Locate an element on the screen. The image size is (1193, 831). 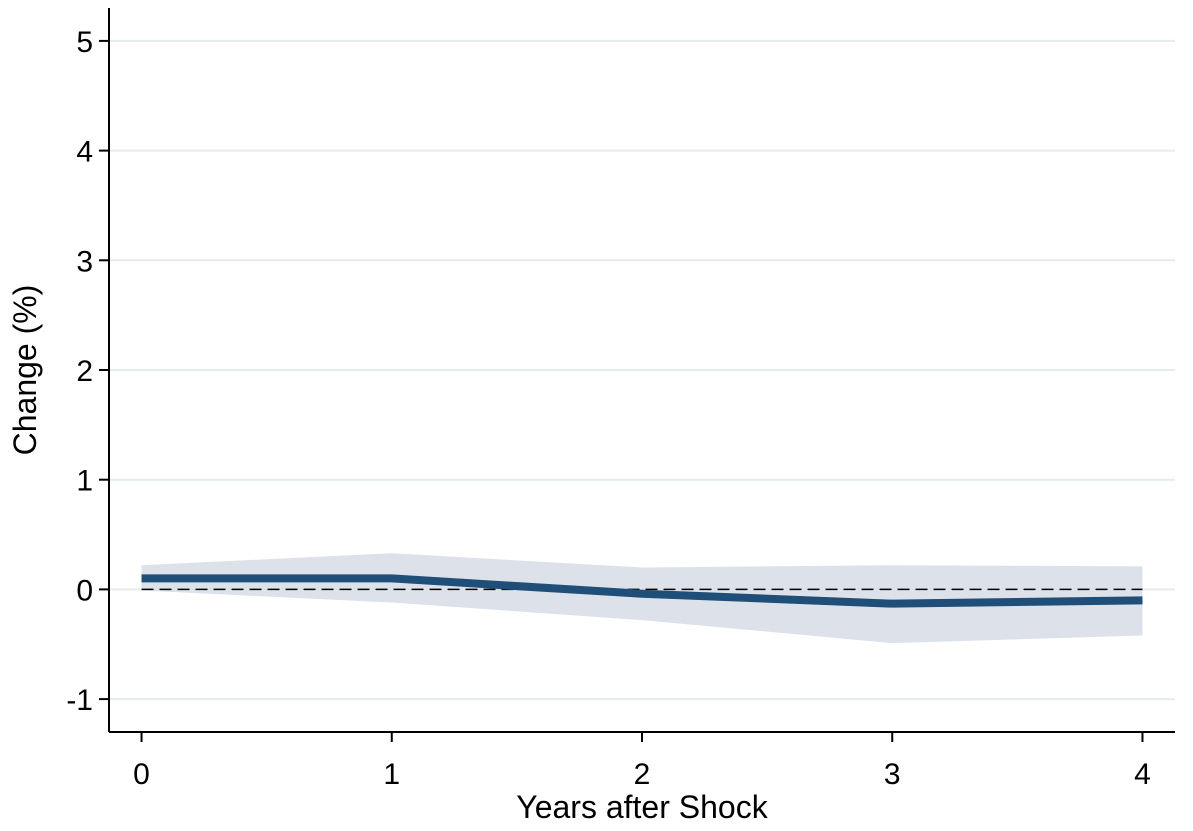
x-axis-title: Years after Shock is located at coordinates (642, 807).